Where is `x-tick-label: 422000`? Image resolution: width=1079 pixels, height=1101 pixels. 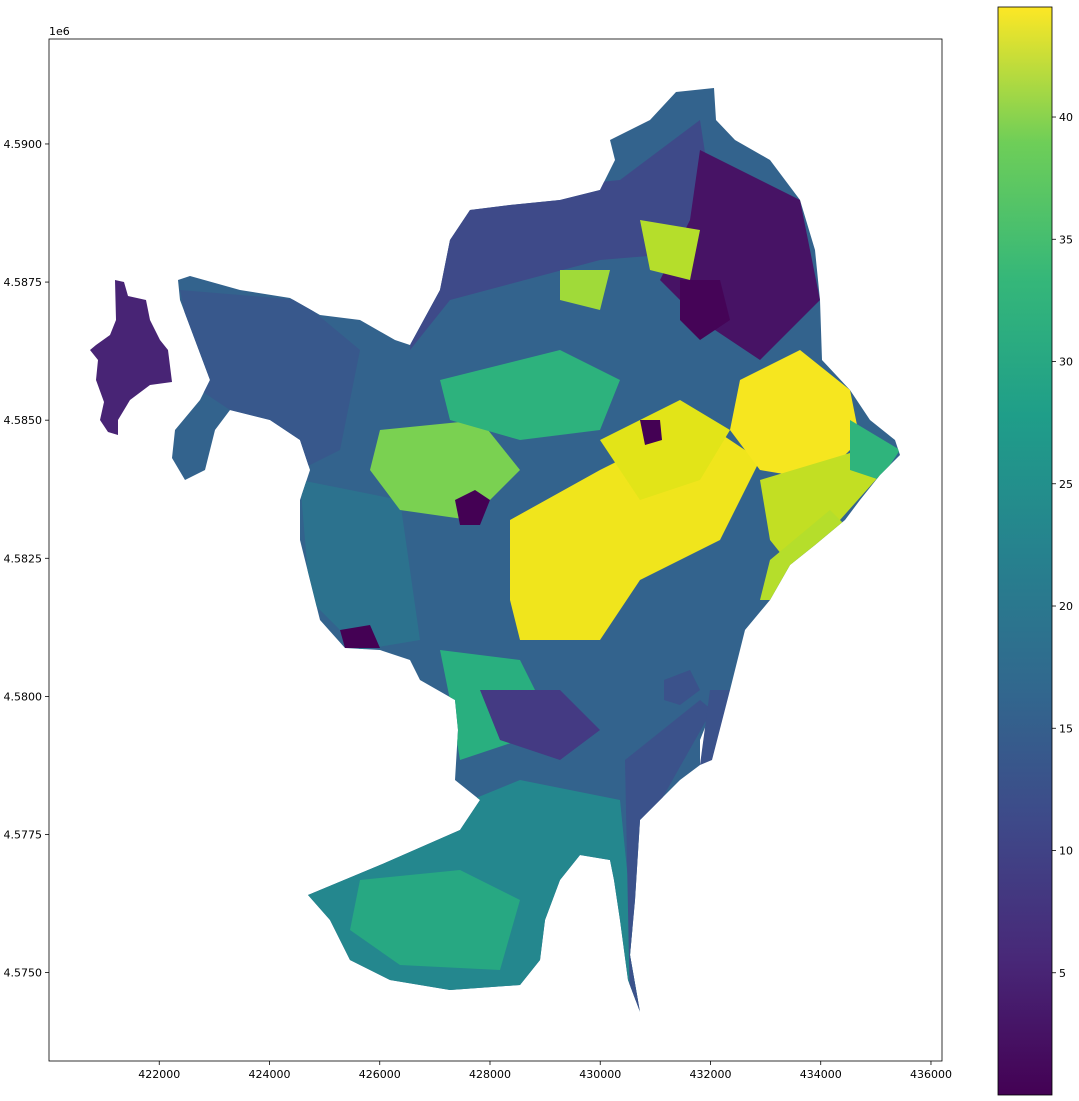 x-tick-label: 422000 is located at coordinates (159, 1074).